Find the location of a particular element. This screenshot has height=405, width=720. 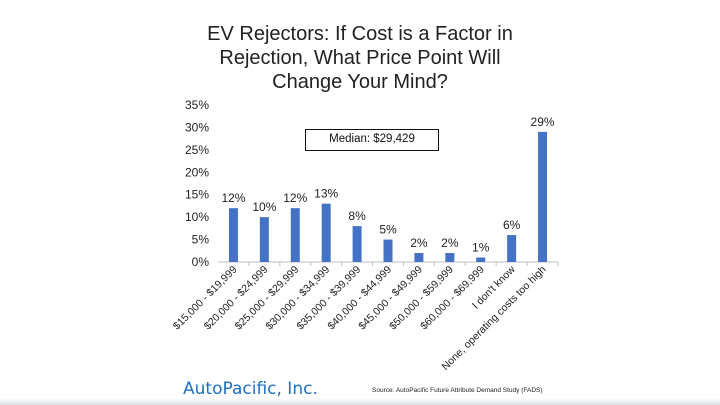

data-label: 29% is located at coordinates (543, 122).